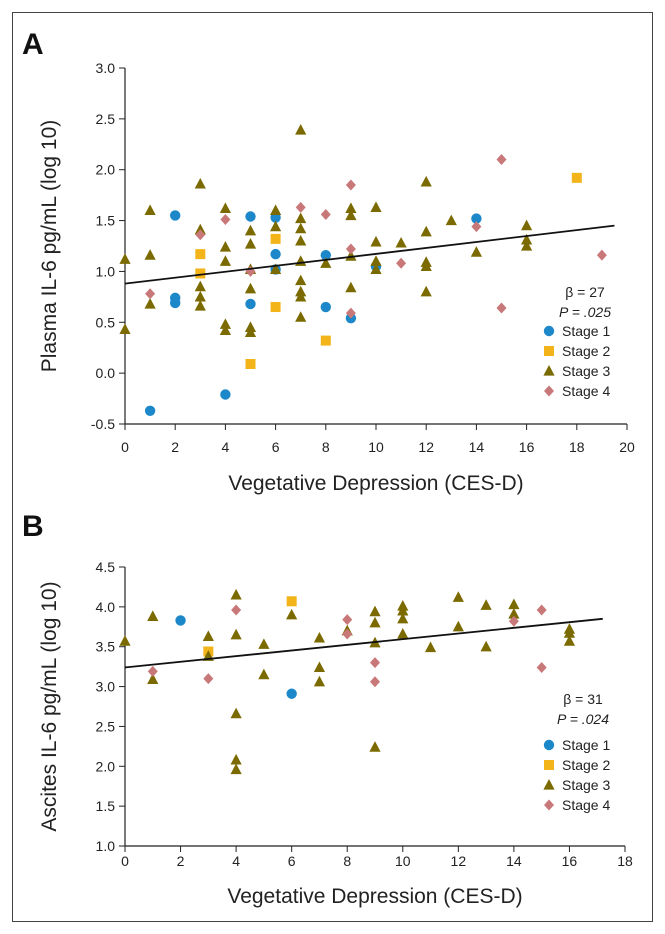 The width and height of the screenshot is (665, 934). I want to click on legend-label: Stage 4, so click(586, 391).